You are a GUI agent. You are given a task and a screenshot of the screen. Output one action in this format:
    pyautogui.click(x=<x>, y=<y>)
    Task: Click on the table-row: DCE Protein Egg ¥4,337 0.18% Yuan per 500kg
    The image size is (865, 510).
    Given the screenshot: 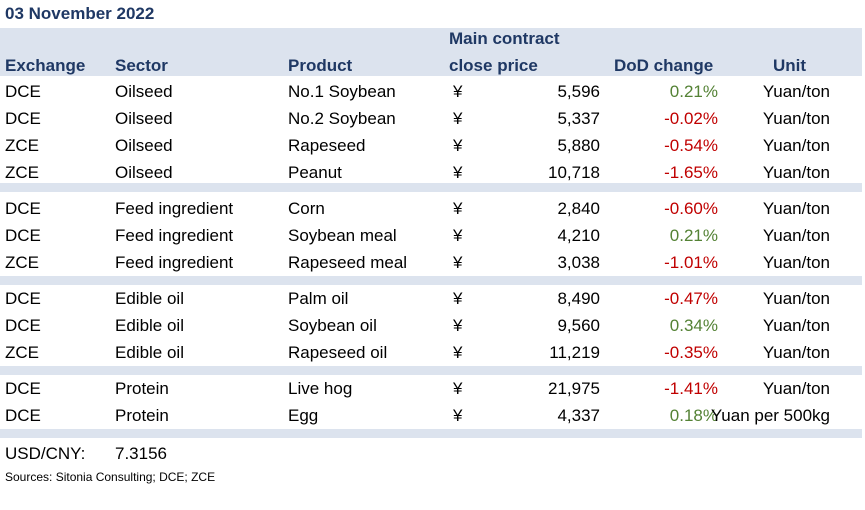 What is the action you would take?
    pyautogui.click(x=431, y=415)
    